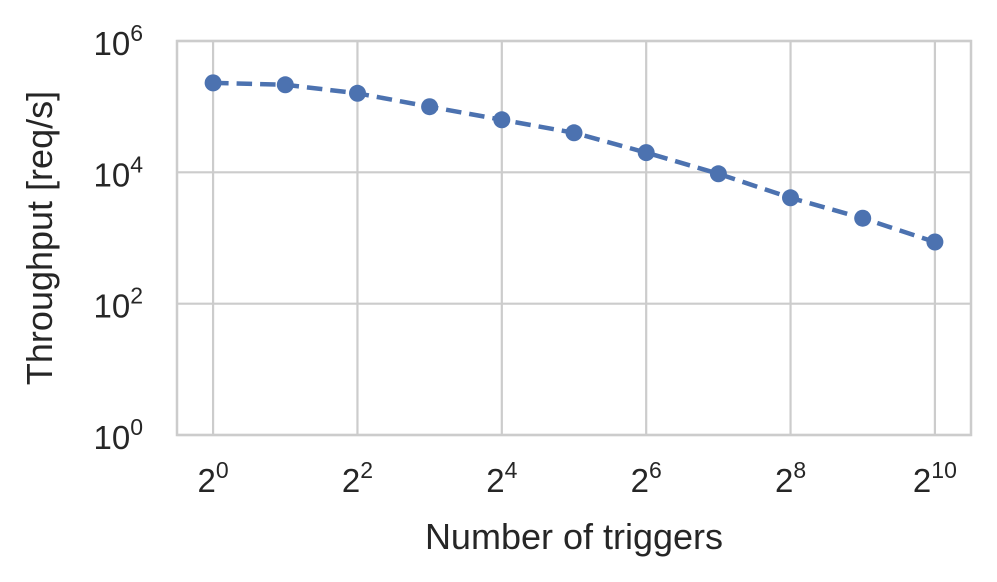 This screenshot has height=582, width=997. What do you see at coordinates (118, 238) in the screenshot?
I see `y-tick-labels: 10⁰ 10² 10⁴ 10⁶` at bounding box center [118, 238].